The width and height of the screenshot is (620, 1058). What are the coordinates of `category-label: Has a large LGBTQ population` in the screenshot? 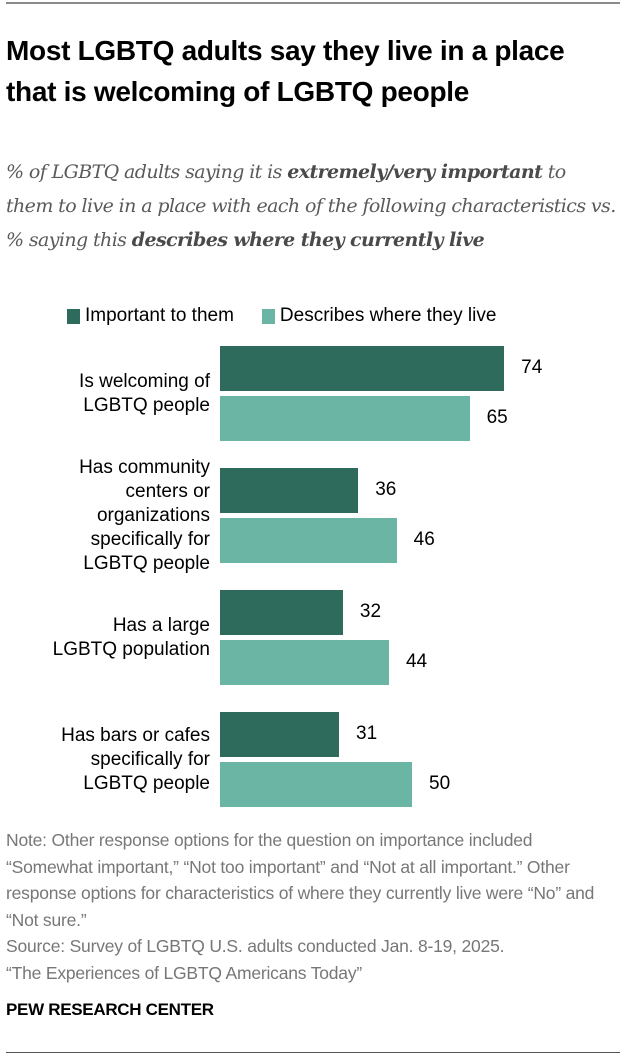 It's located at (131, 638).